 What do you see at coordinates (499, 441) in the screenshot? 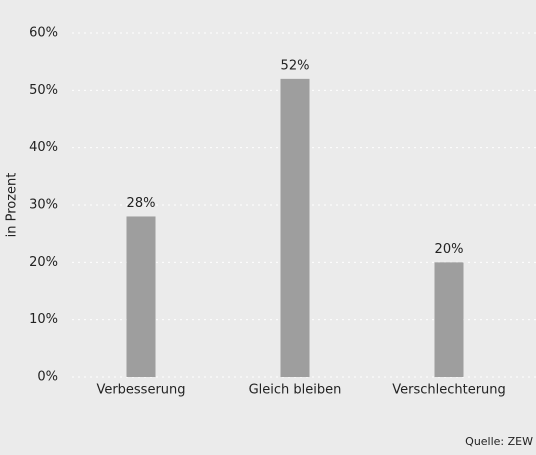
I see `source: Quelle: ZEW` at bounding box center [499, 441].